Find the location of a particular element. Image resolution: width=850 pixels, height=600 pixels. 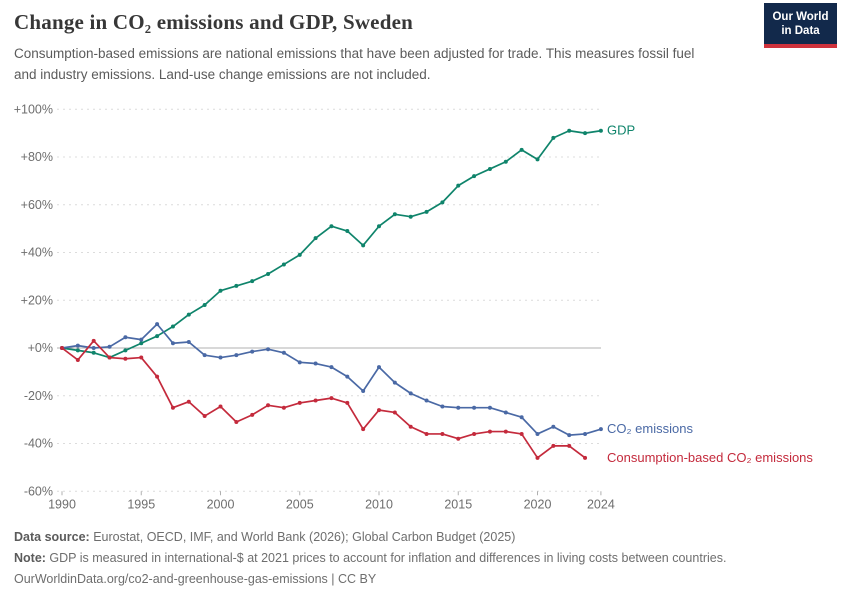

y-tick-label: +100% is located at coordinates (33, 109).